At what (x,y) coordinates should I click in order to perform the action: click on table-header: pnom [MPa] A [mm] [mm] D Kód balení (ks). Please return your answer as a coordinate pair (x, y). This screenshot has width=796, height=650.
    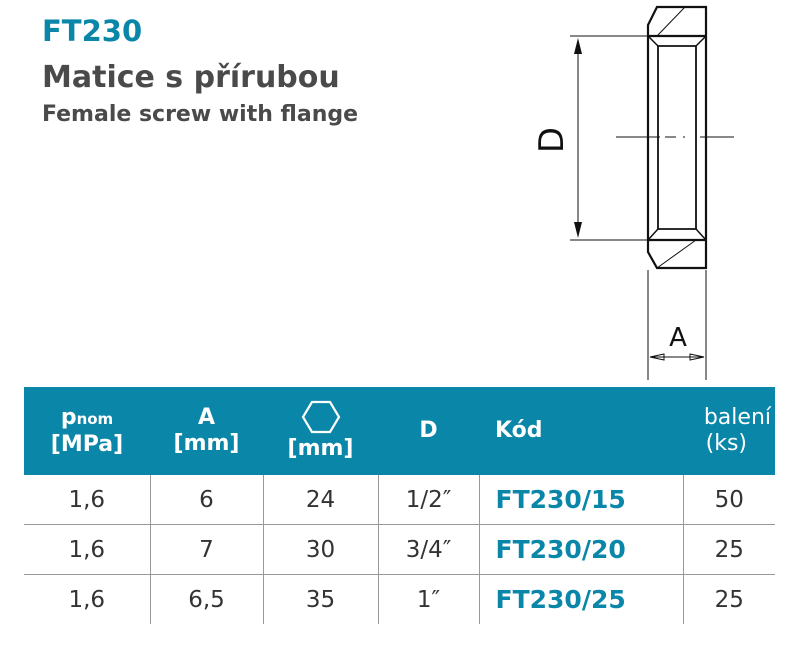
    Looking at the image, I should click on (399, 431).